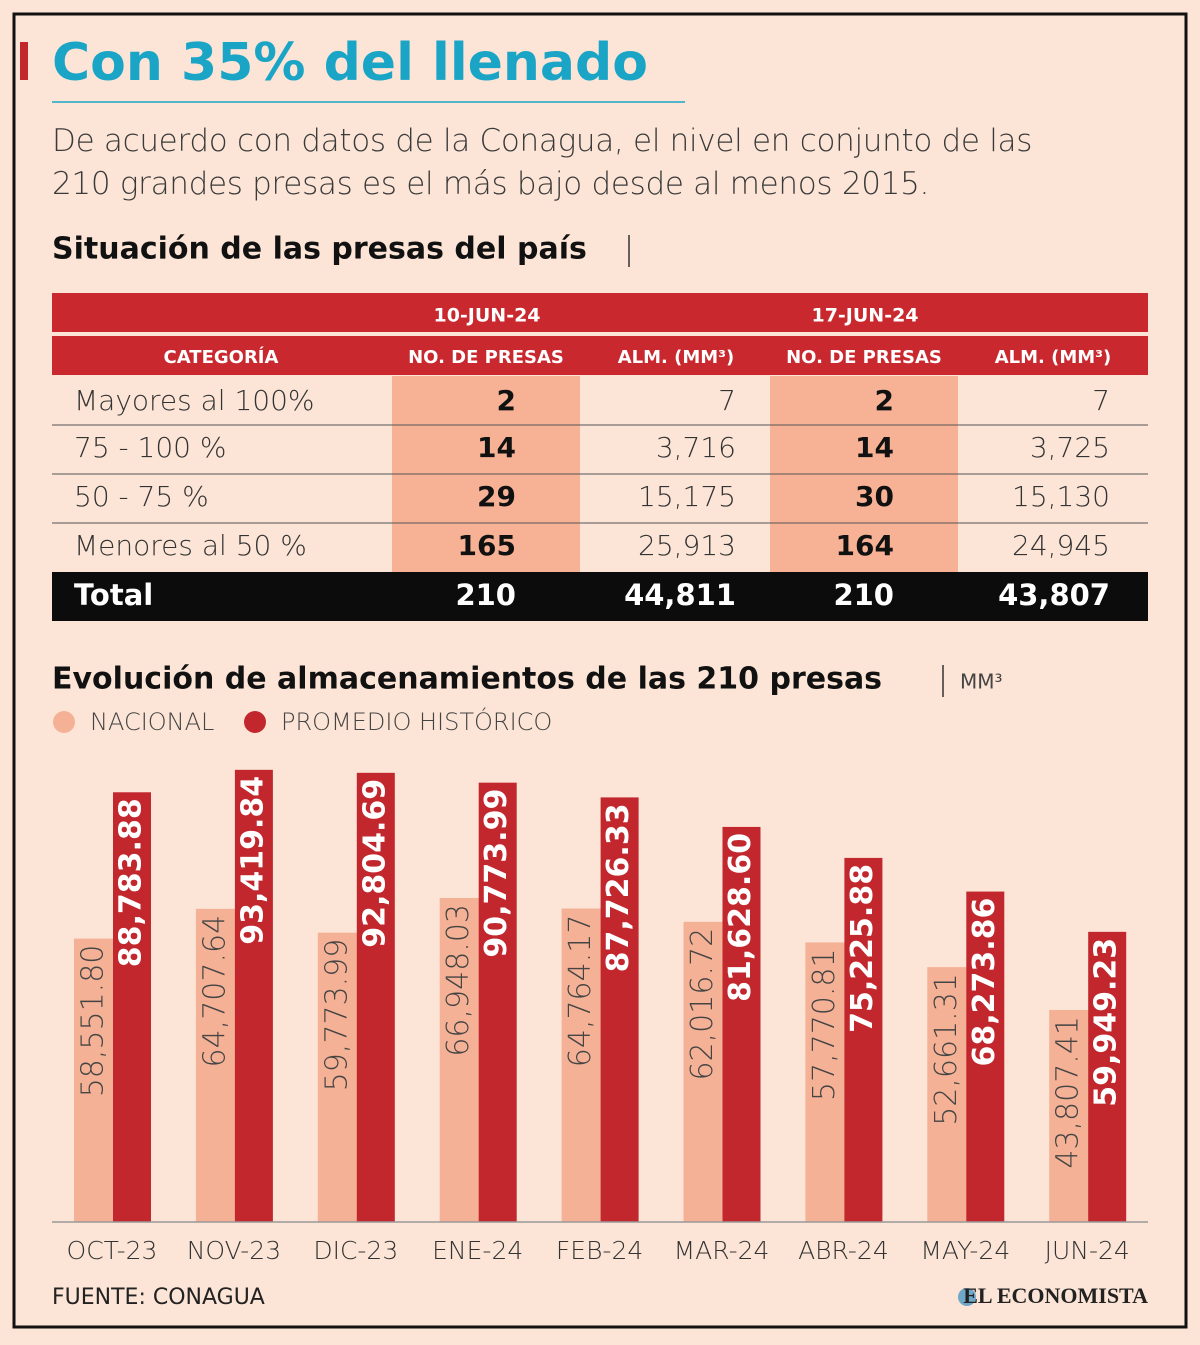 This screenshot has height=1345, width=1200. I want to click on total-cell: 43,807, so click(1054, 595).